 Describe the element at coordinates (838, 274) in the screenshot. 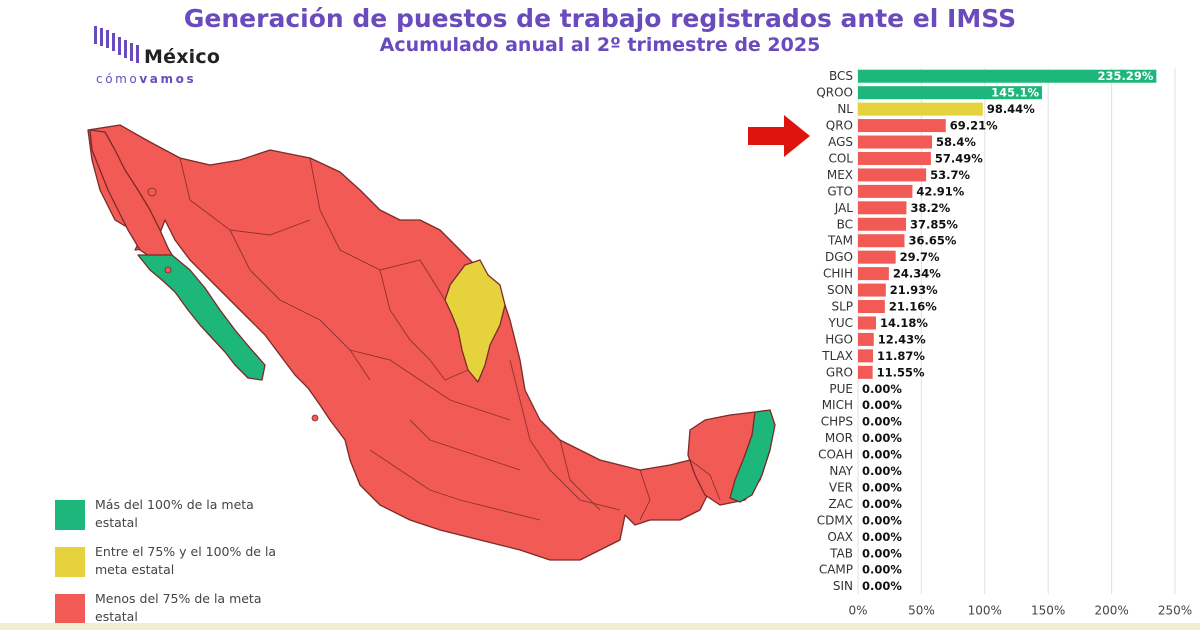

I see `category-label: CHIH` at that location.